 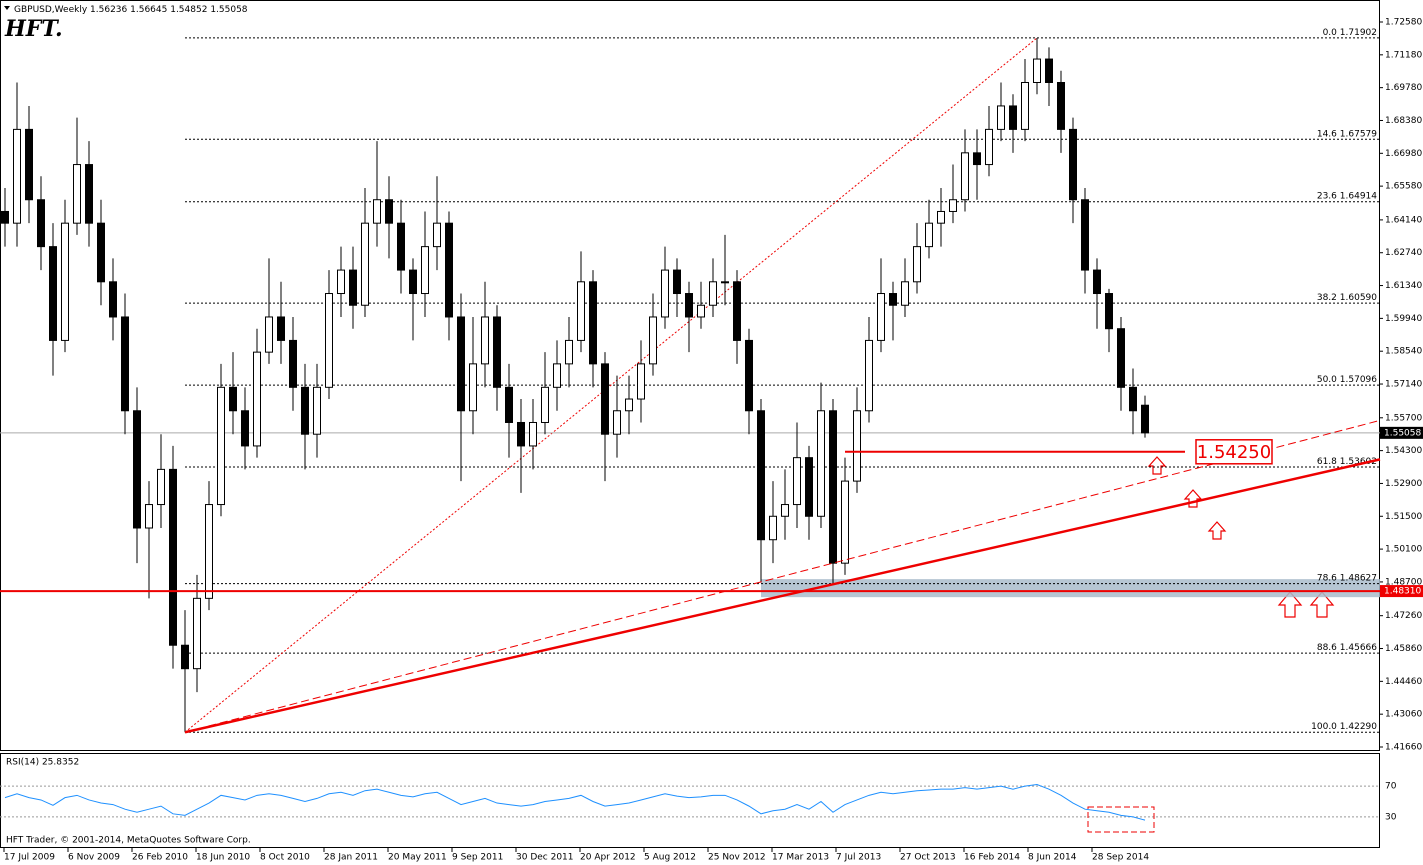 I want to click on support-label: 1.48310, so click(x=1402, y=592).